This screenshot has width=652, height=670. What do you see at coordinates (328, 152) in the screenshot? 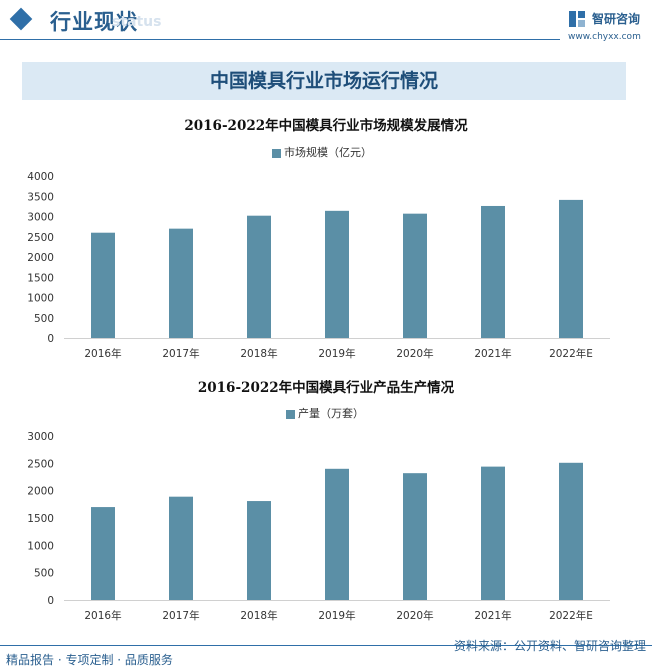
I see `legend-label: 市场规模（亿元）` at bounding box center [328, 152].